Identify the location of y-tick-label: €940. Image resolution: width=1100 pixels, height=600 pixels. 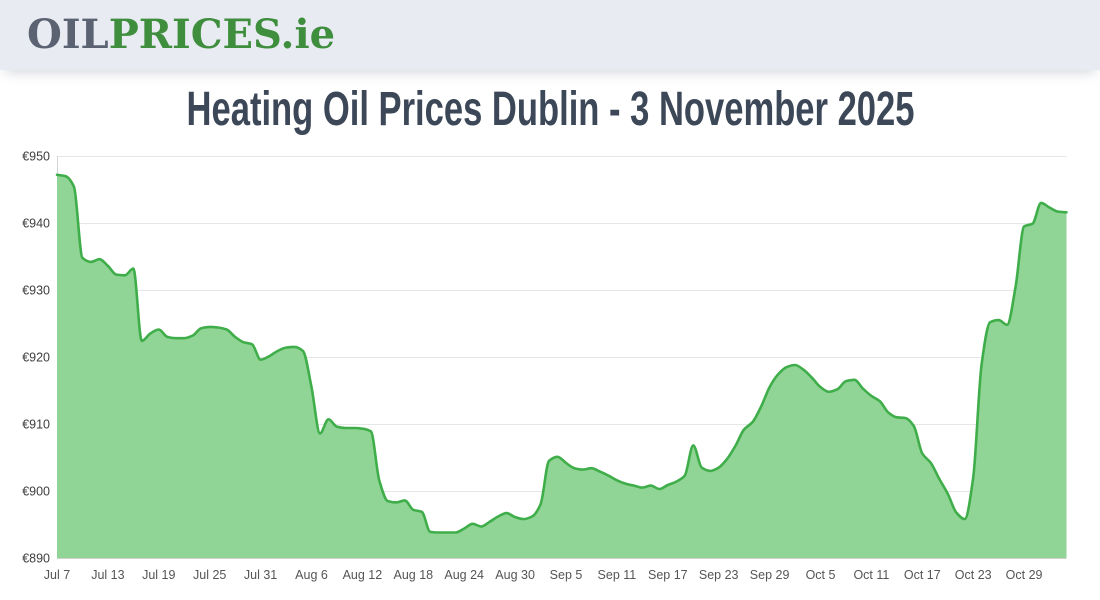
(36, 224).